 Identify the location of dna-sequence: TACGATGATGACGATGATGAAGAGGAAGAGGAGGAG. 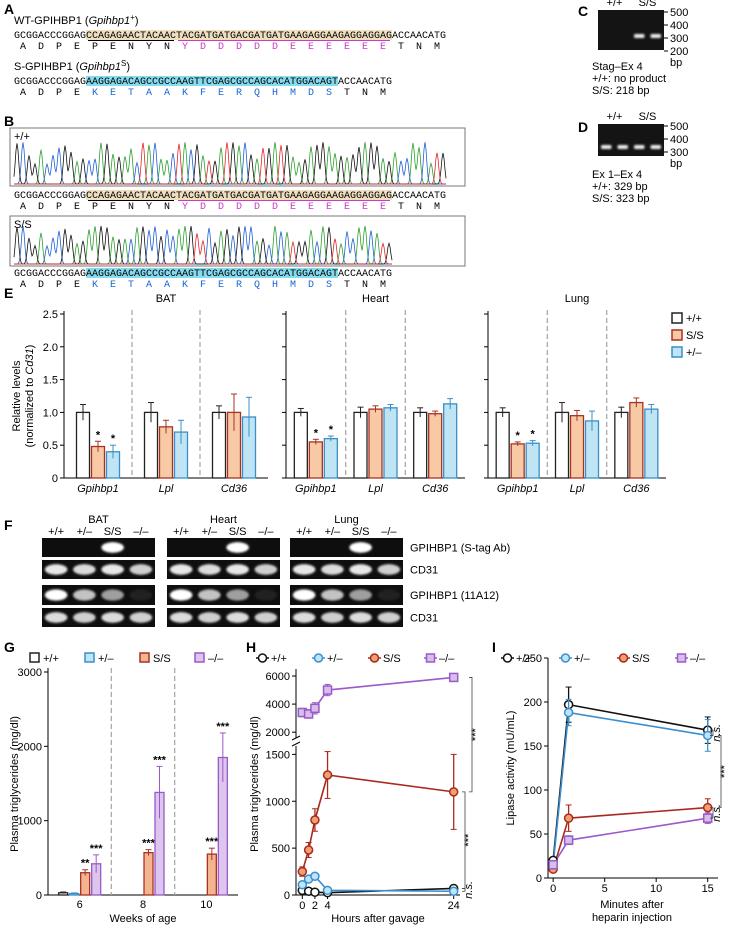
(284, 36).